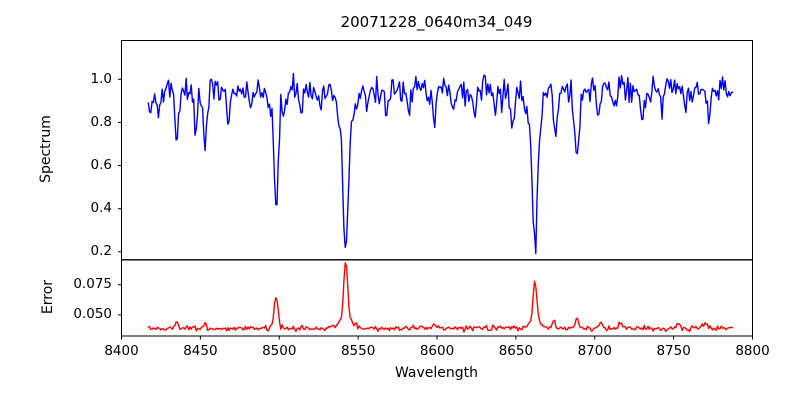  Describe the element at coordinates (440, 297) in the screenshot. I see `error-line` at that location.